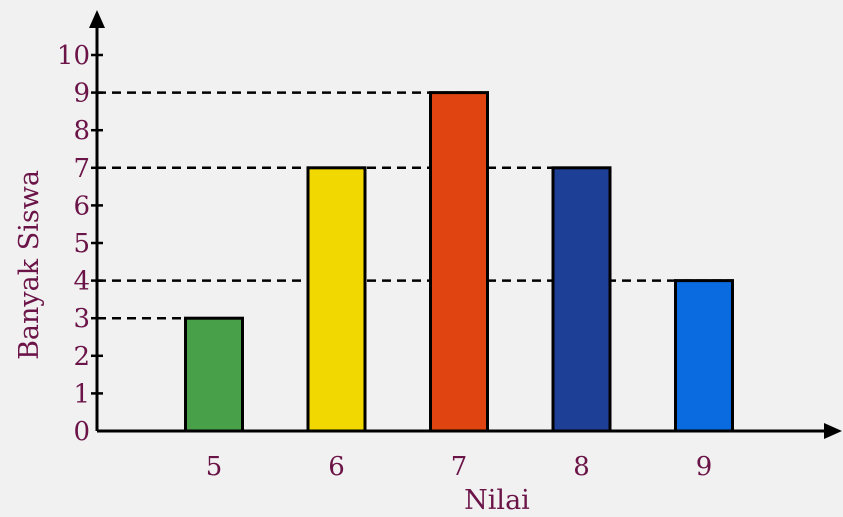 This screenshot has height=517, width=843. What do you see at coordinates (97, 19) in the screenshot?
I see `y-axis-arrow` at bounding box center [97, 19].